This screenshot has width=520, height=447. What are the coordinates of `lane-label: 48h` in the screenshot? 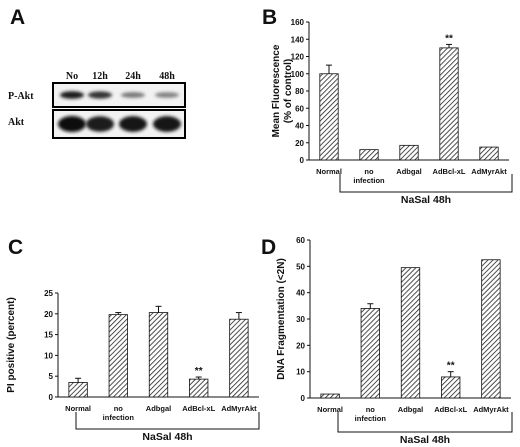 It's located at (167, 76).